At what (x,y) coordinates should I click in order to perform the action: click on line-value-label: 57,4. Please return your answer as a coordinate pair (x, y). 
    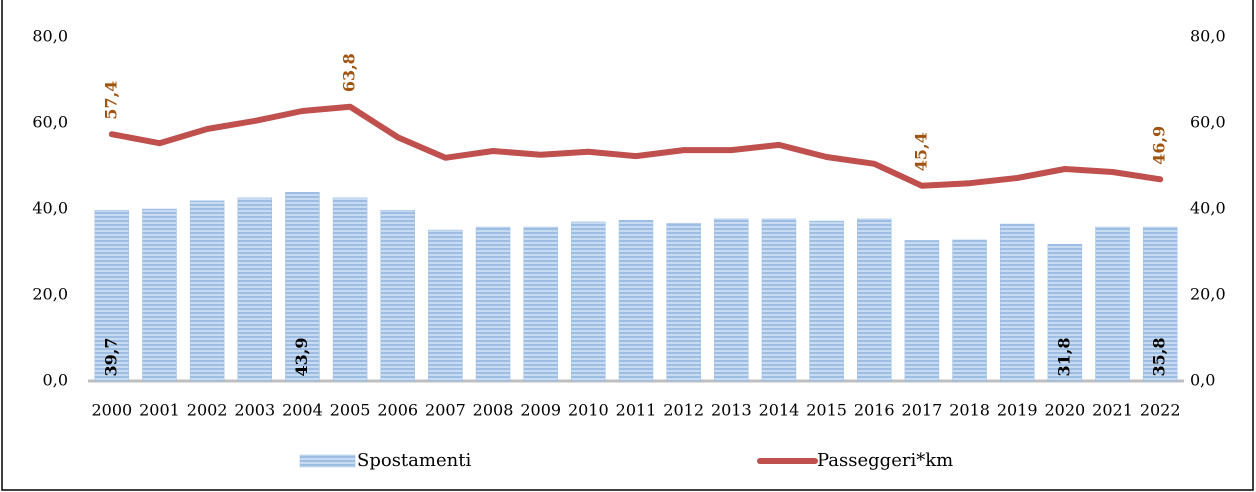
    Looking at the image, I should click on (110, 100).